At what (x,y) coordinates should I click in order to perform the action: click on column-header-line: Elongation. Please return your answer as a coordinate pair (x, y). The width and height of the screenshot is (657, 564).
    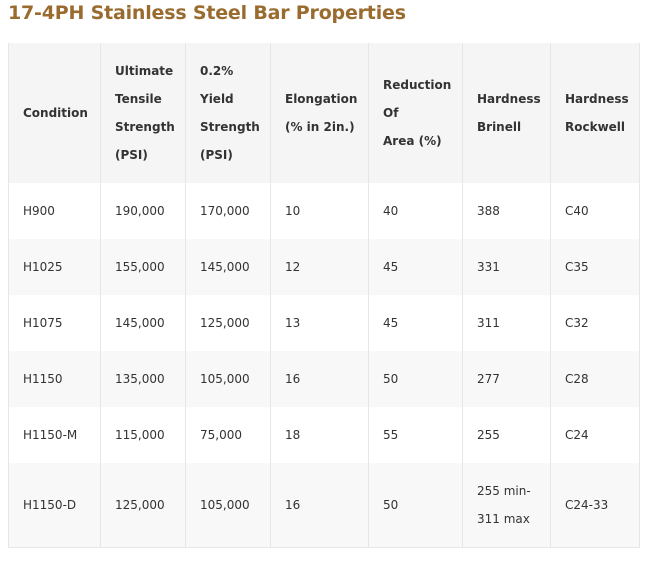
    Looking at the image, I should click on (321, 99).